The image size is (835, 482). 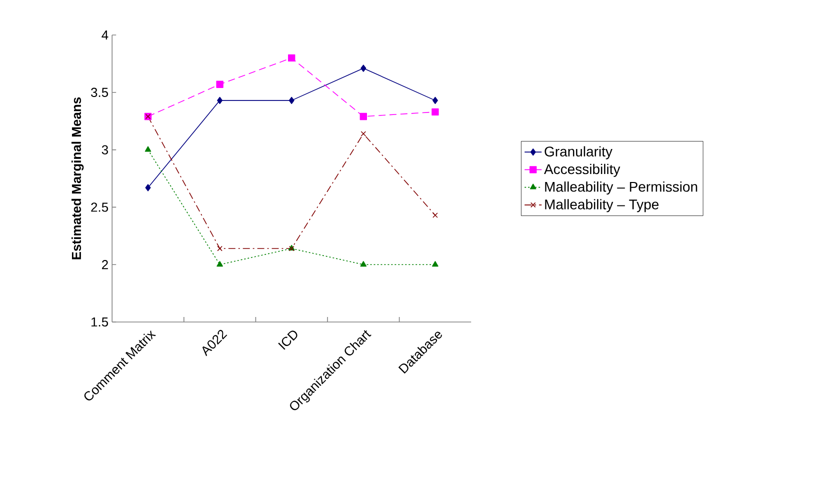 I want to click on legend-label: Accessibility, so click(x=582, y=170).